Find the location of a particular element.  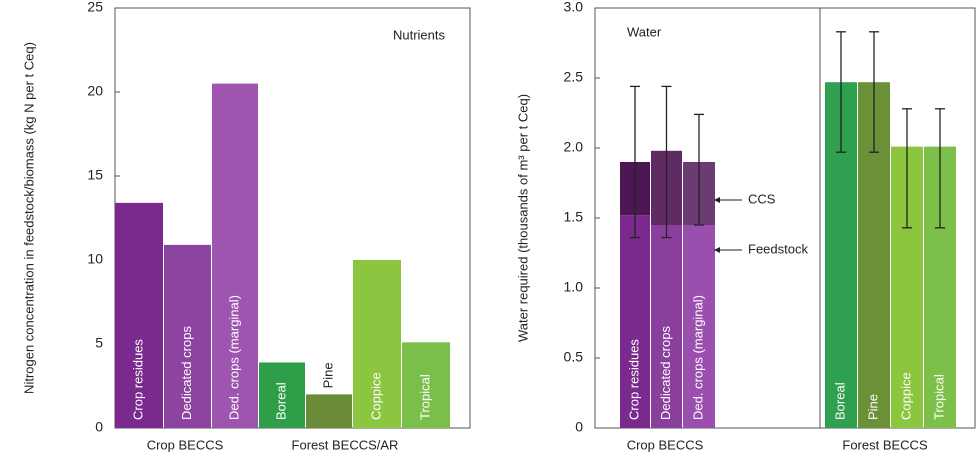

group-label: Forest BECCS/AR is located at coordinates (345, 444).